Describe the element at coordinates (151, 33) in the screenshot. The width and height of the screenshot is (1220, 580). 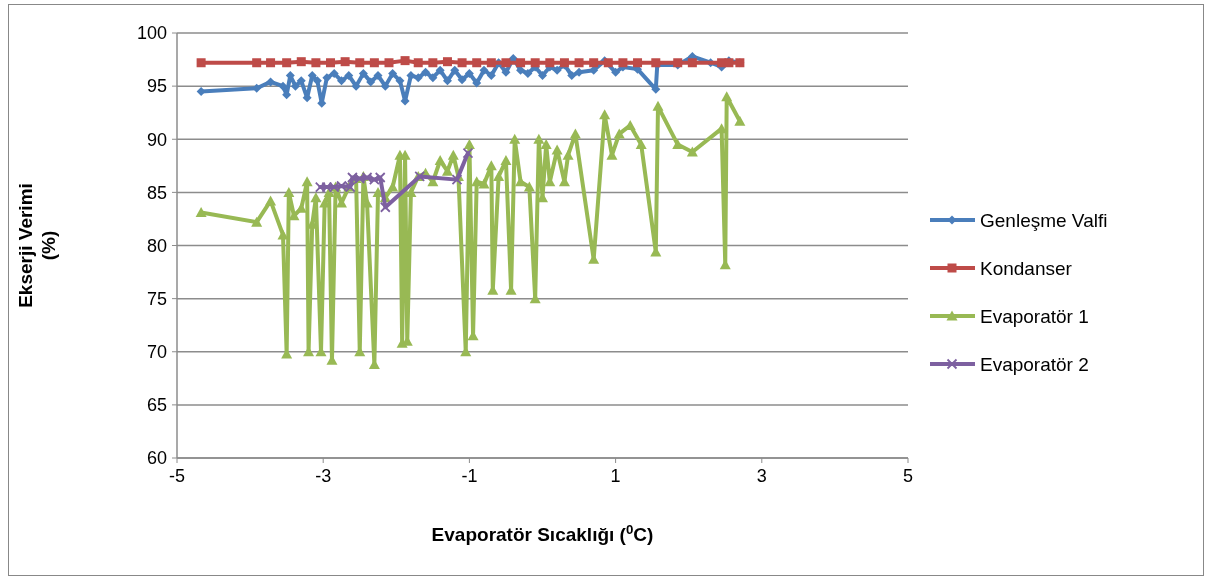
I see `y-tick-label: 100` at that location.